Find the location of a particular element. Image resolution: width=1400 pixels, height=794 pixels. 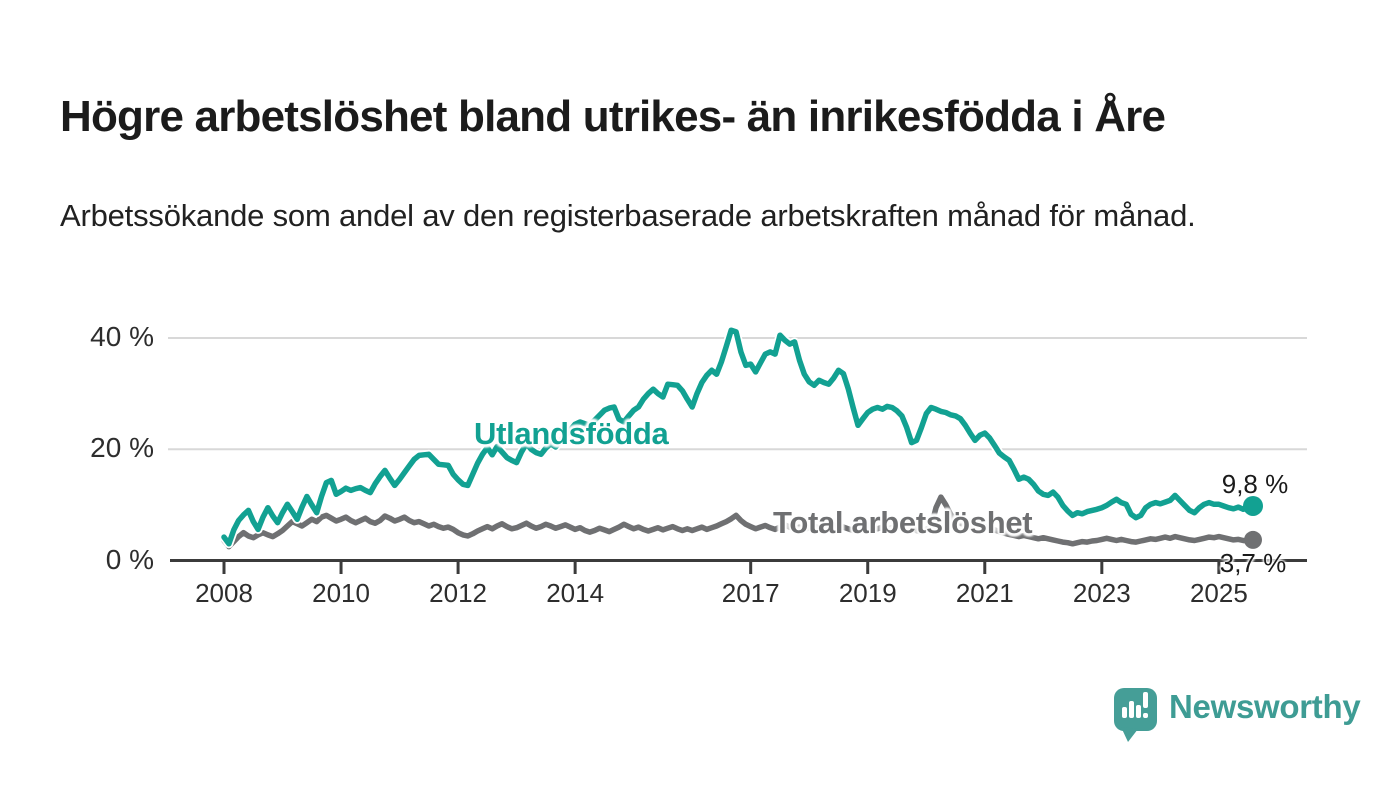

x-tick-label-2010: 2010 is located at coordinates (341, 593).